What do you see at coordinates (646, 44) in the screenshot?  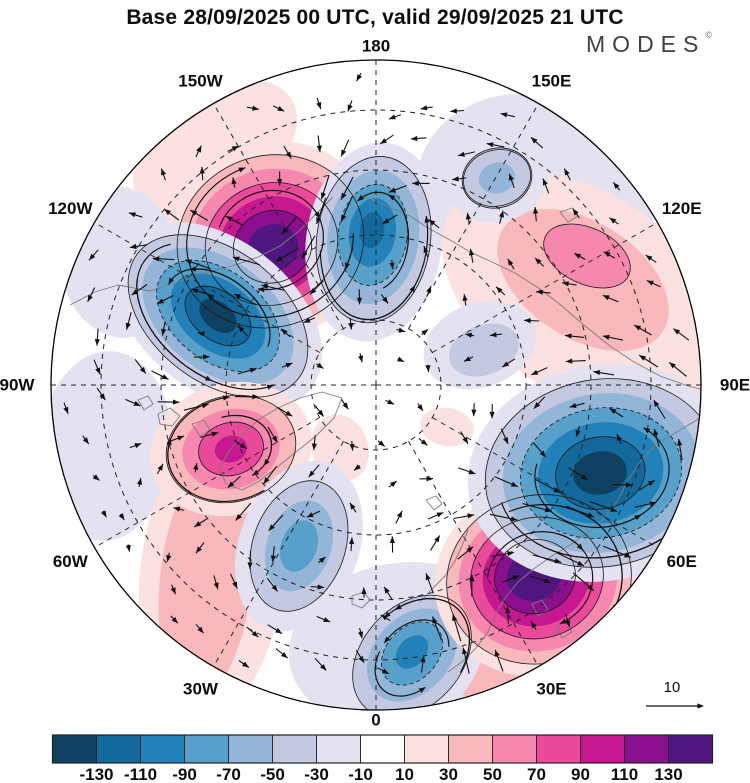 I see `modes-logo-text: MODES` at bounding box center [646, 44].